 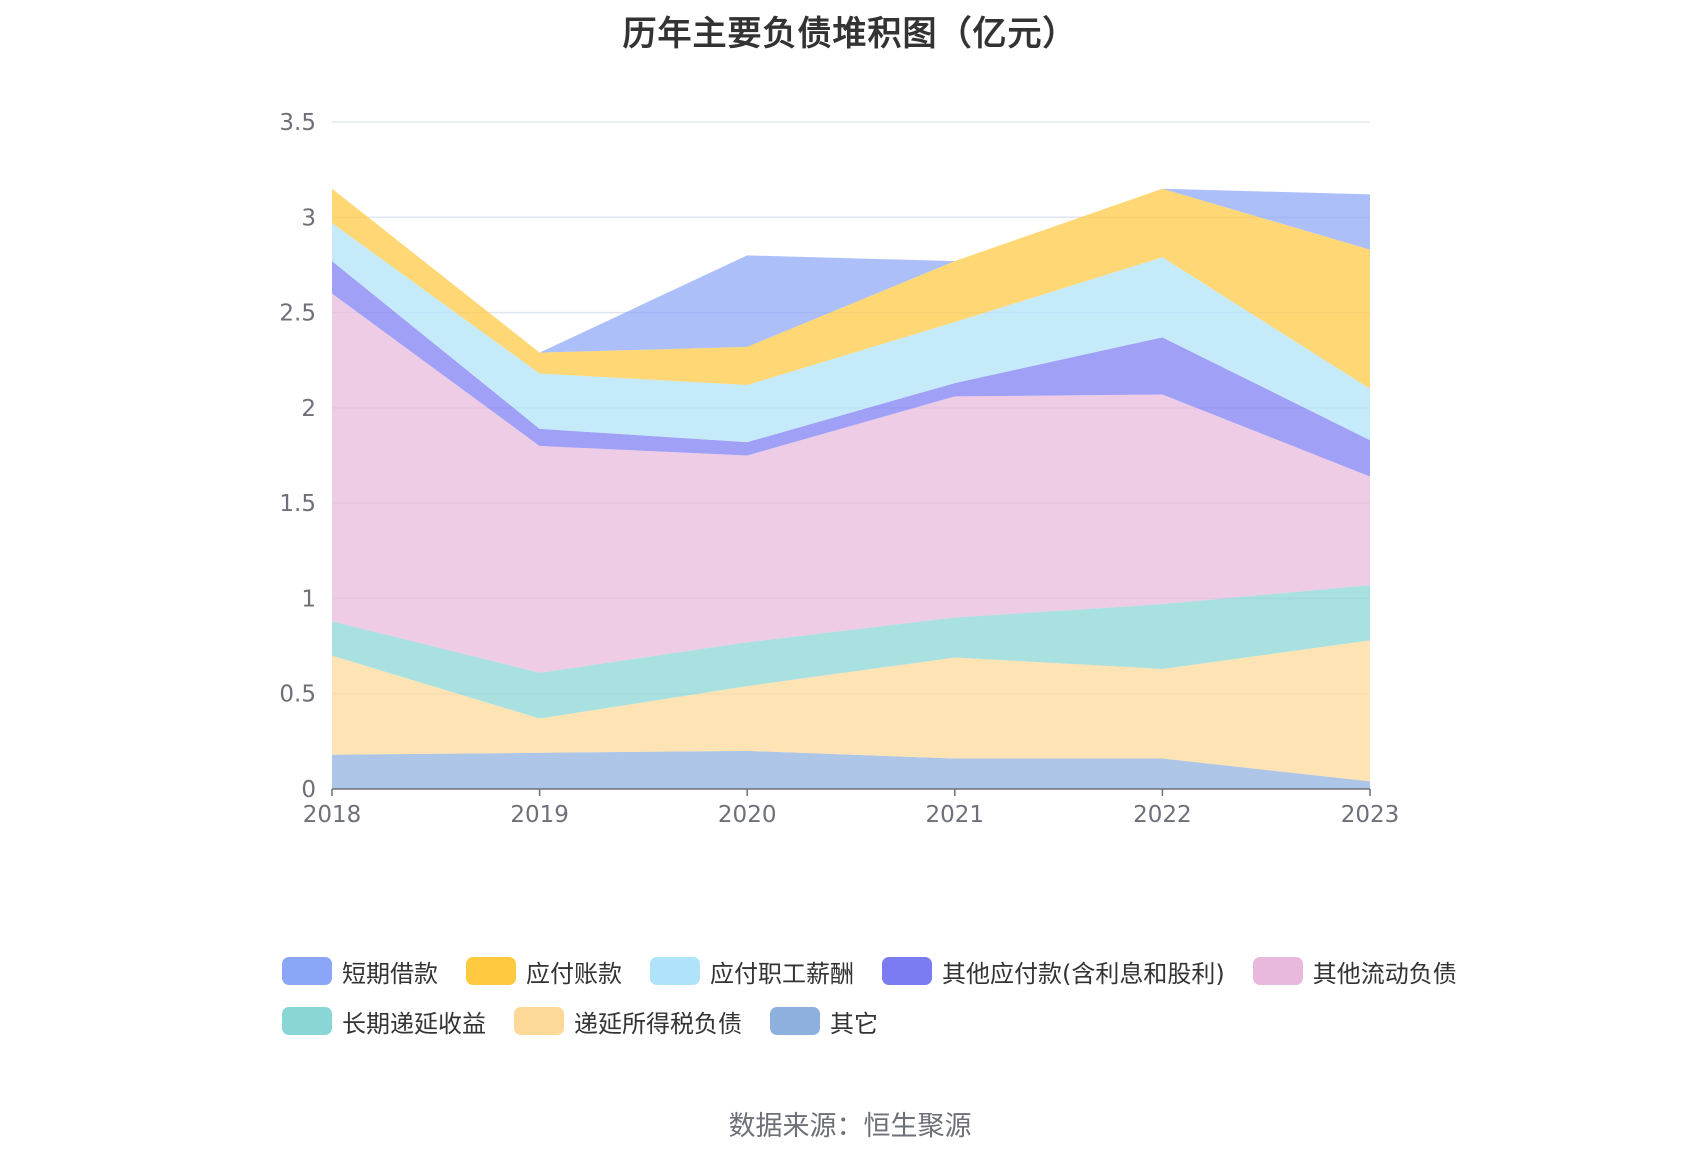 What do you see at coordinates (297, 314) in the screenshot?
I see `y-tick-label: 2.5` at bounding box center [297, 314].